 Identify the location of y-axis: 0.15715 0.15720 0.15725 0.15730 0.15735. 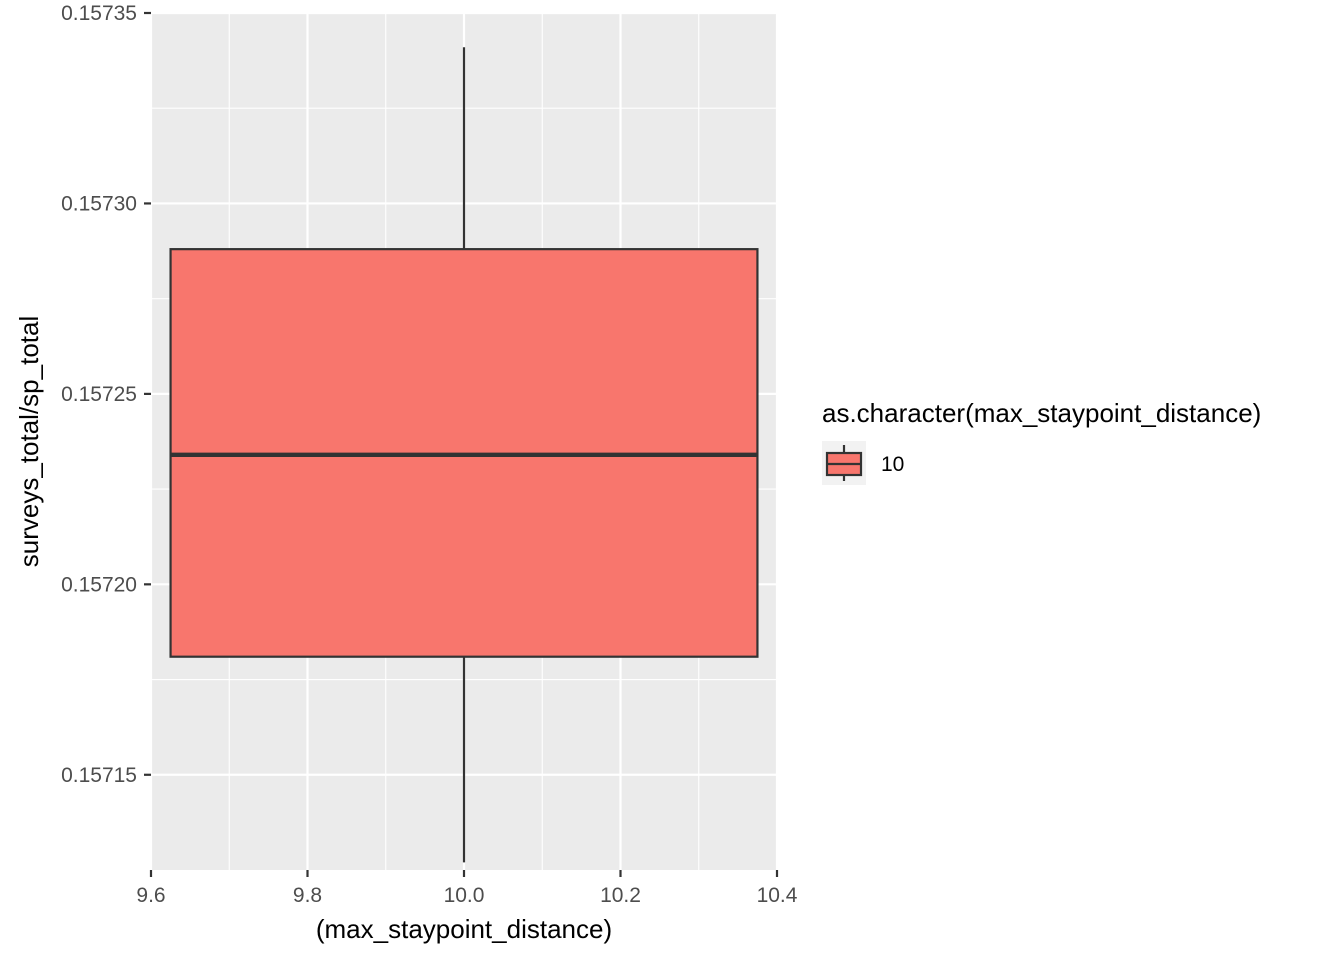
(106, 394).